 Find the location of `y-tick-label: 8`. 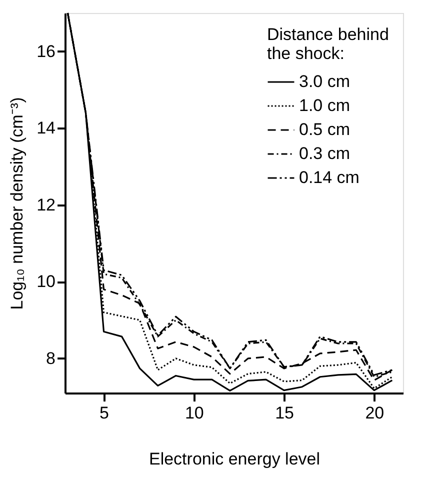

y-tick-label: 8 is located at coordinates (51, 358).